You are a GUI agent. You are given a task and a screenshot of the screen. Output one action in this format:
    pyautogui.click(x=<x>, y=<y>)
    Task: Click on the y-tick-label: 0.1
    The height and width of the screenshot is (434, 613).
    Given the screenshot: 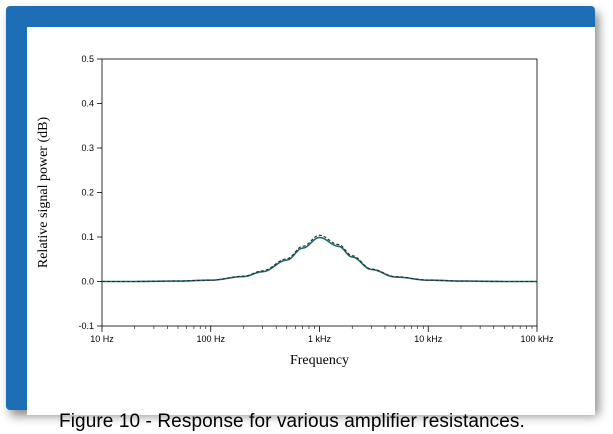 What is the action you would take?
    pyautogui.click(x=87, y=237)
    